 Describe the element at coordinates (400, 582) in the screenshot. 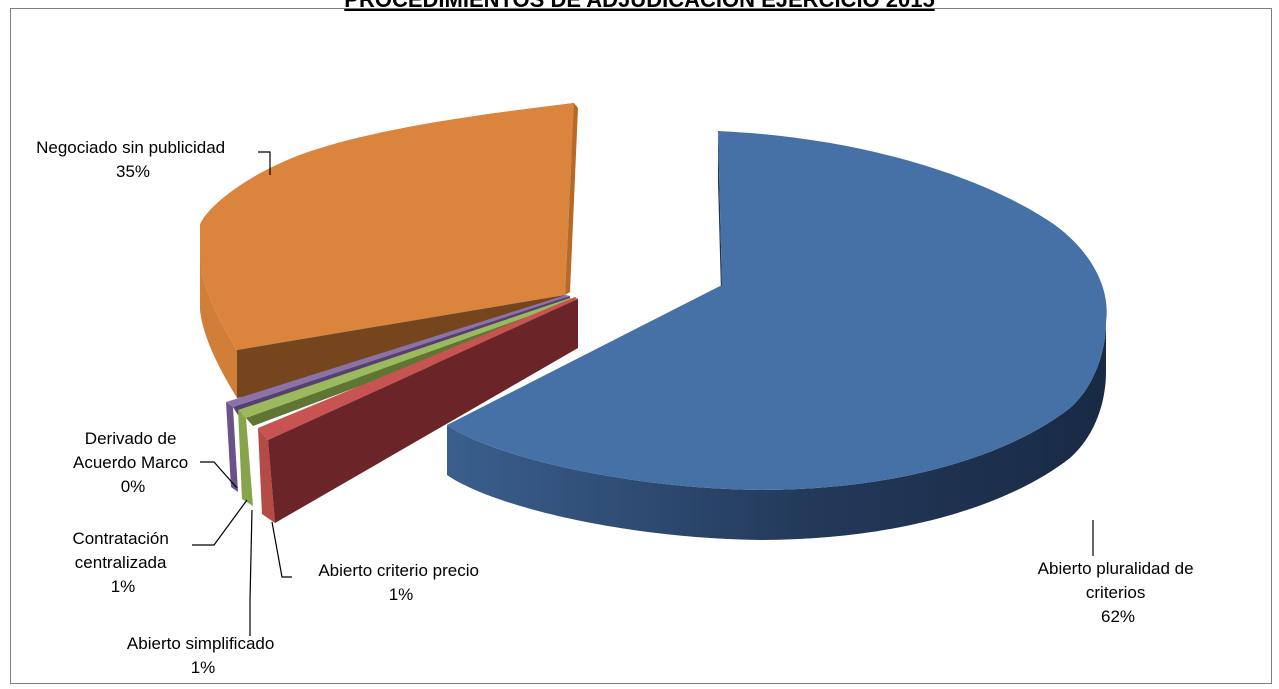

I see `label-criterio-precio: Abierto criterio precio 1%` at that location.